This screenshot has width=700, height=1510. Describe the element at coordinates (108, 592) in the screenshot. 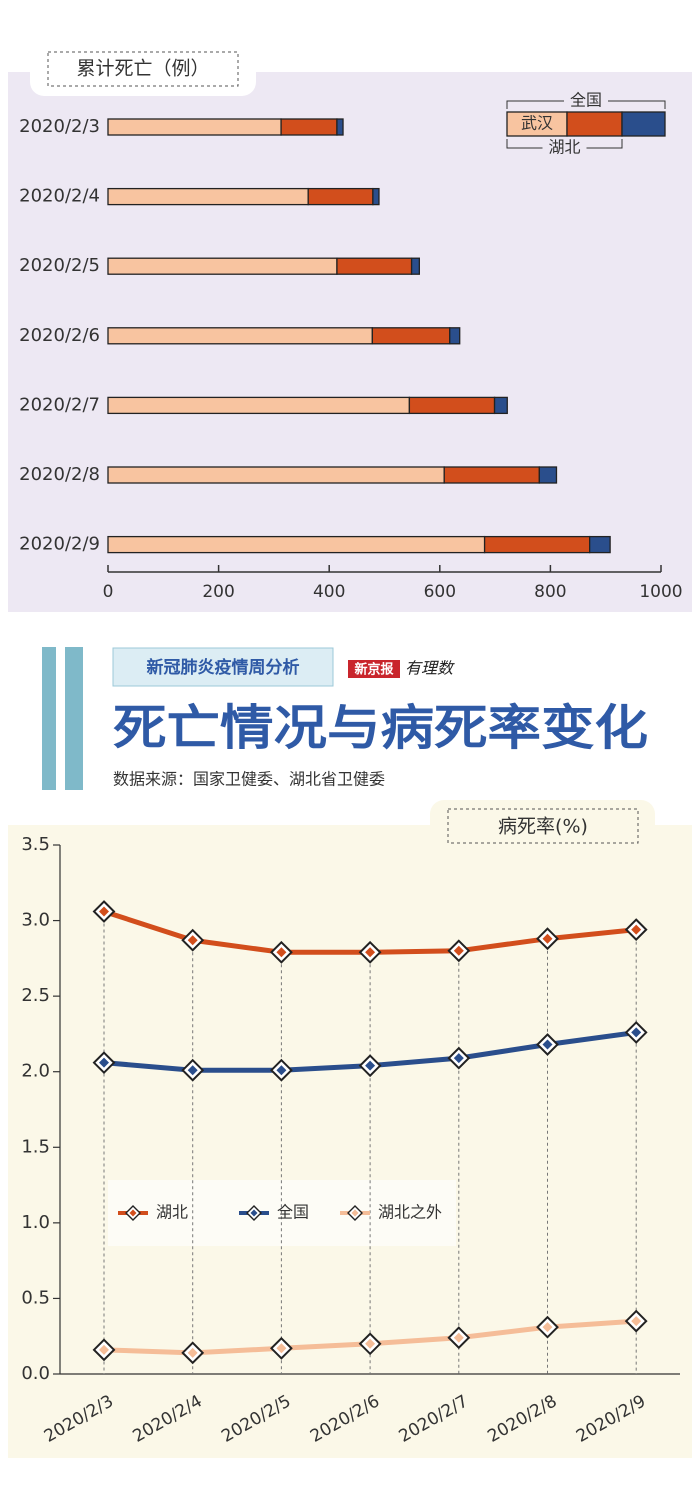

I see `x-tick-label: 0` at that location.